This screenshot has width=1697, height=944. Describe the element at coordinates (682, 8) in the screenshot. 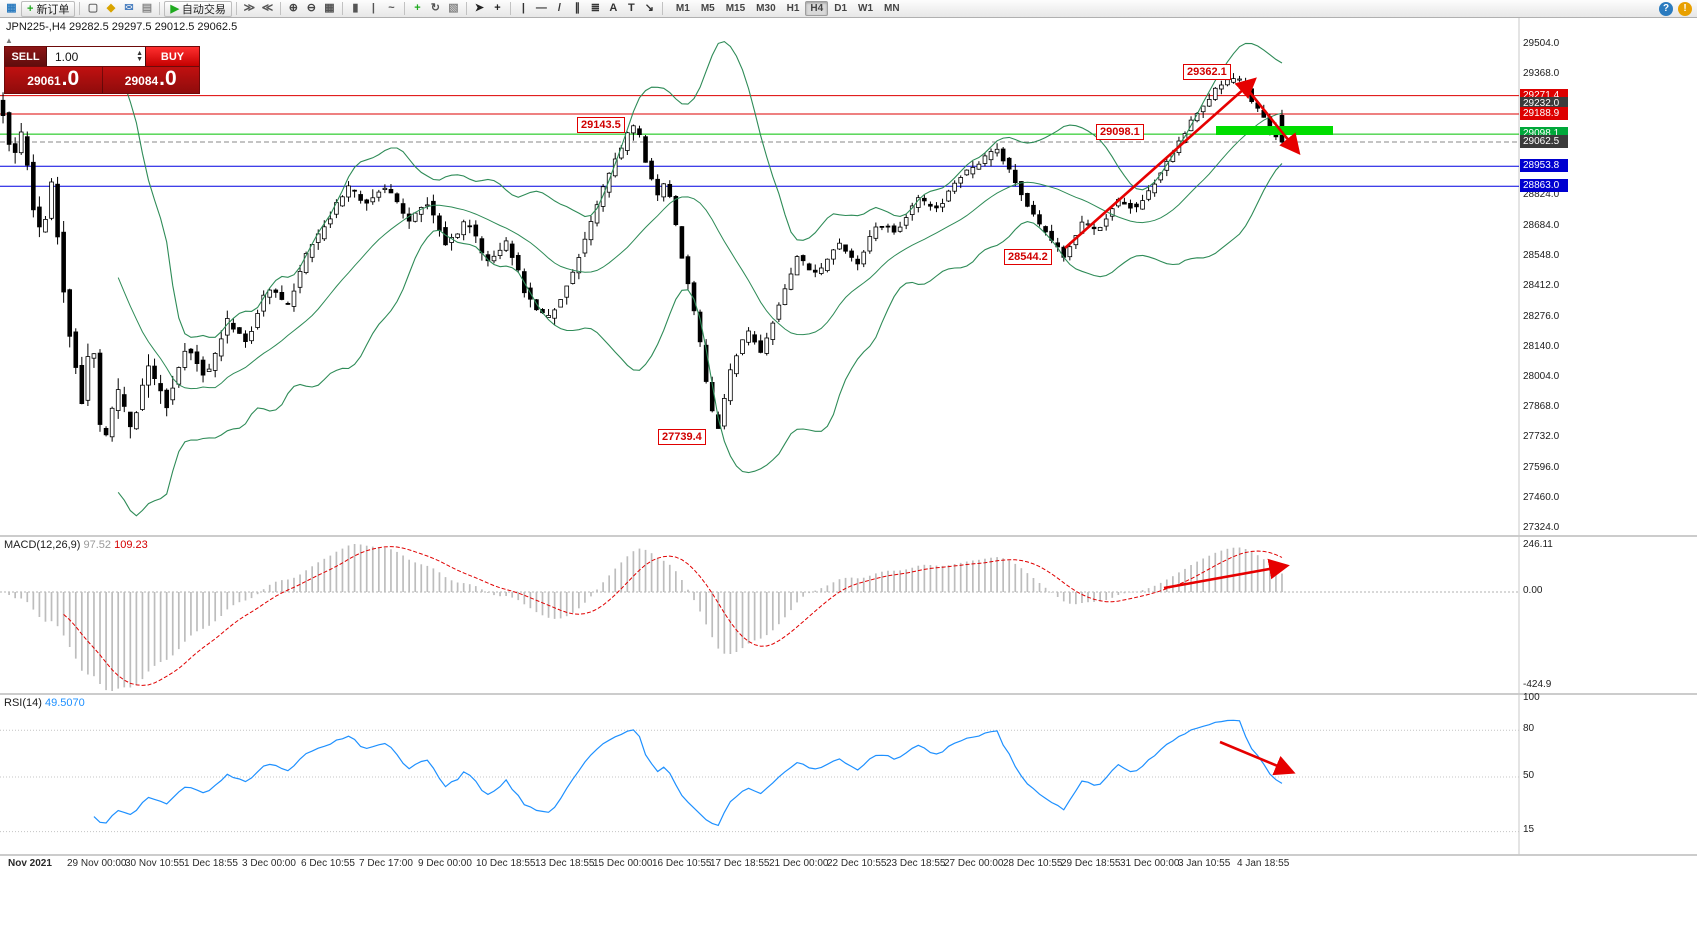

I see `timeframe-m1: M1` at that location.